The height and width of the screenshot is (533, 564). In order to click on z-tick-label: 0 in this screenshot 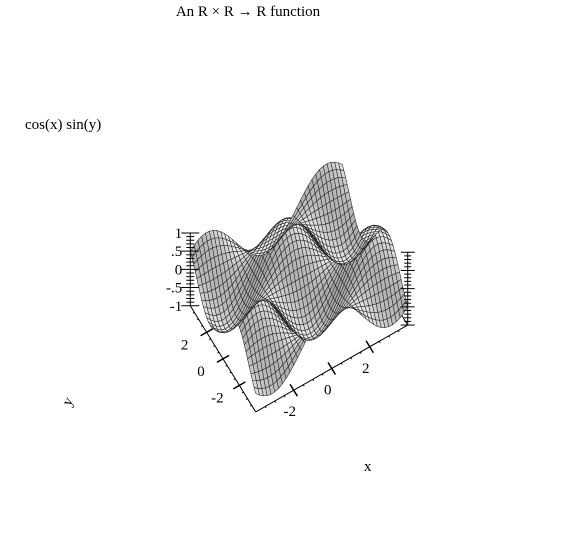, I will do `click(179, 270)`.